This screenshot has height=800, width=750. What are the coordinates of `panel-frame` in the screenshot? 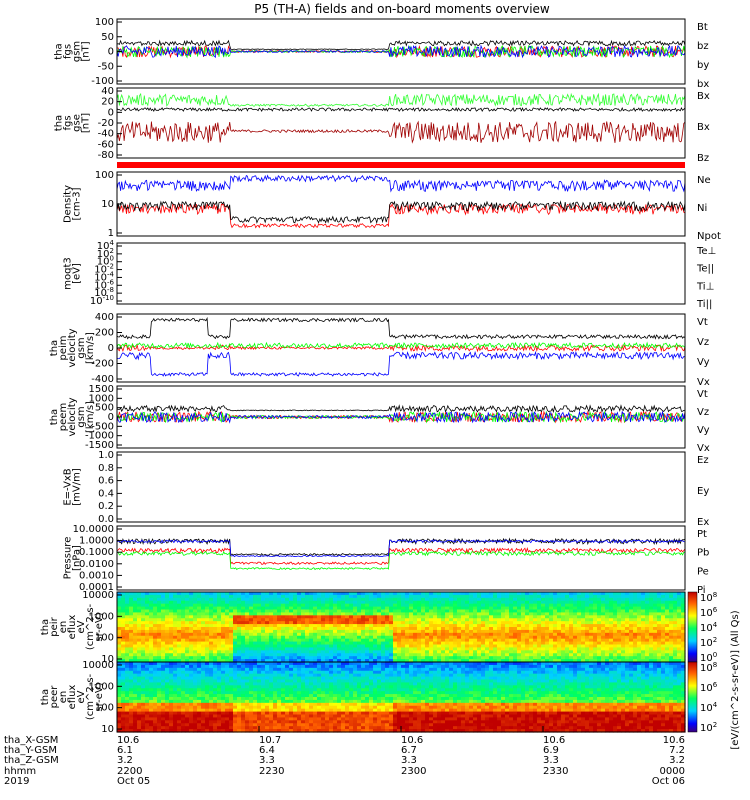 It's located at (401, 348).